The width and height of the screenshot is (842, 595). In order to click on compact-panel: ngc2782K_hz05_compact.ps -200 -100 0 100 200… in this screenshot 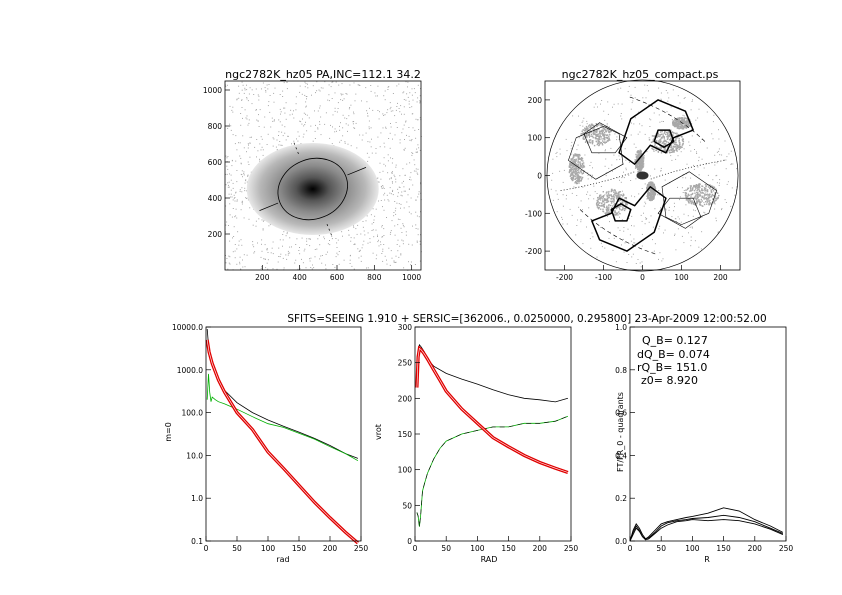, I will do `click(633, 175)`.